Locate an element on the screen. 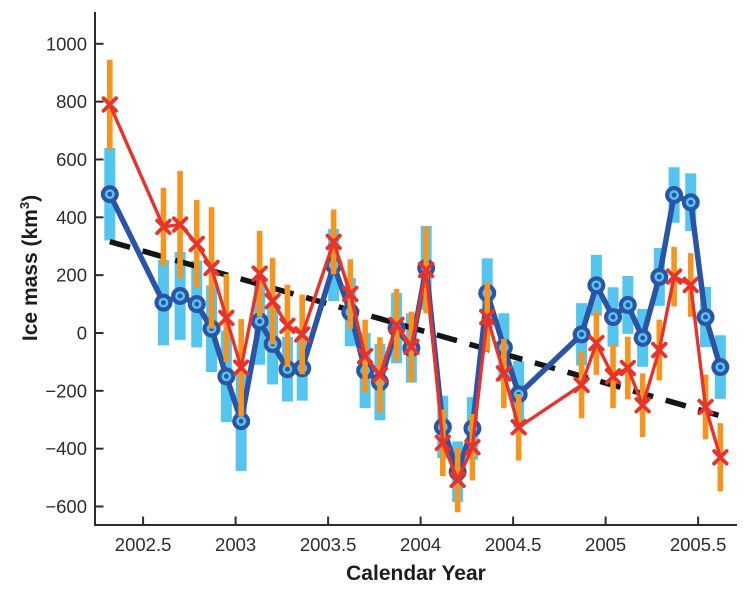  y-tick-label: 200 is located at coordinates (71, 275).